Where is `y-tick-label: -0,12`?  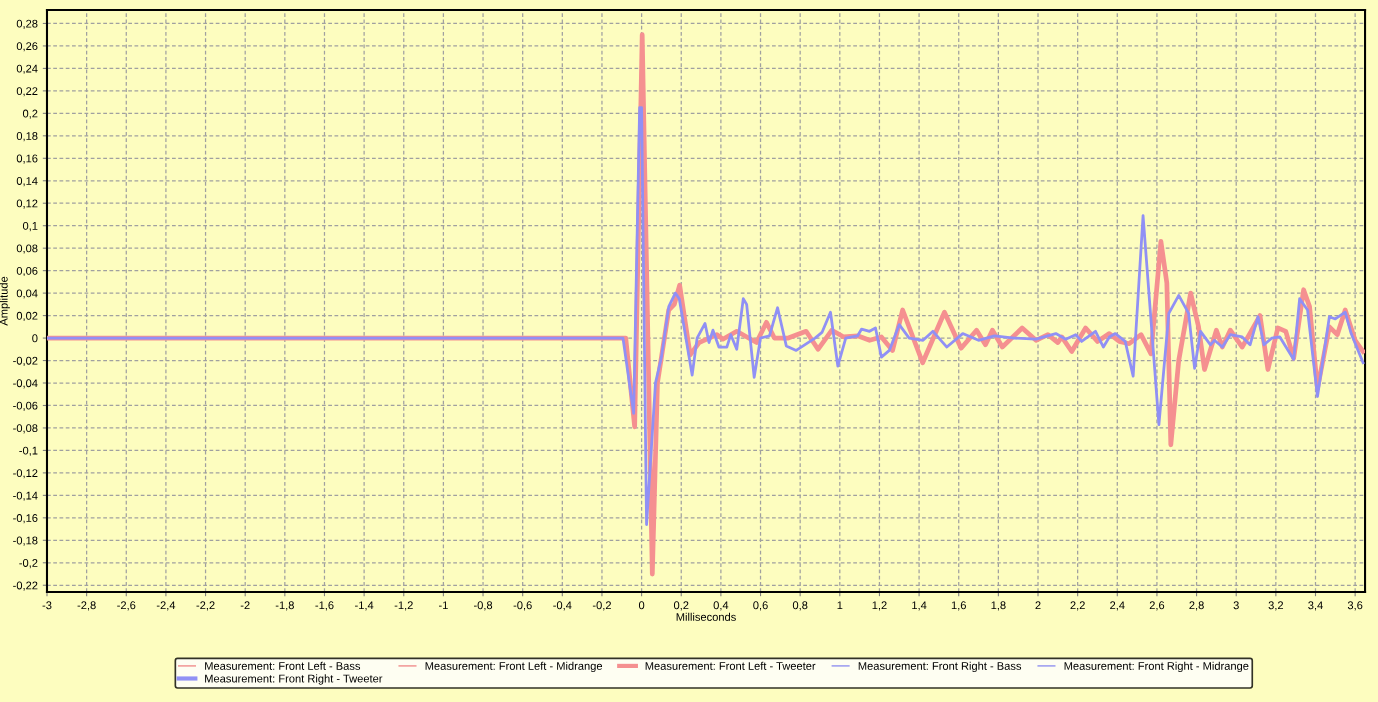 y-tick-label: -0,12 is located at coordinates (25, 474).